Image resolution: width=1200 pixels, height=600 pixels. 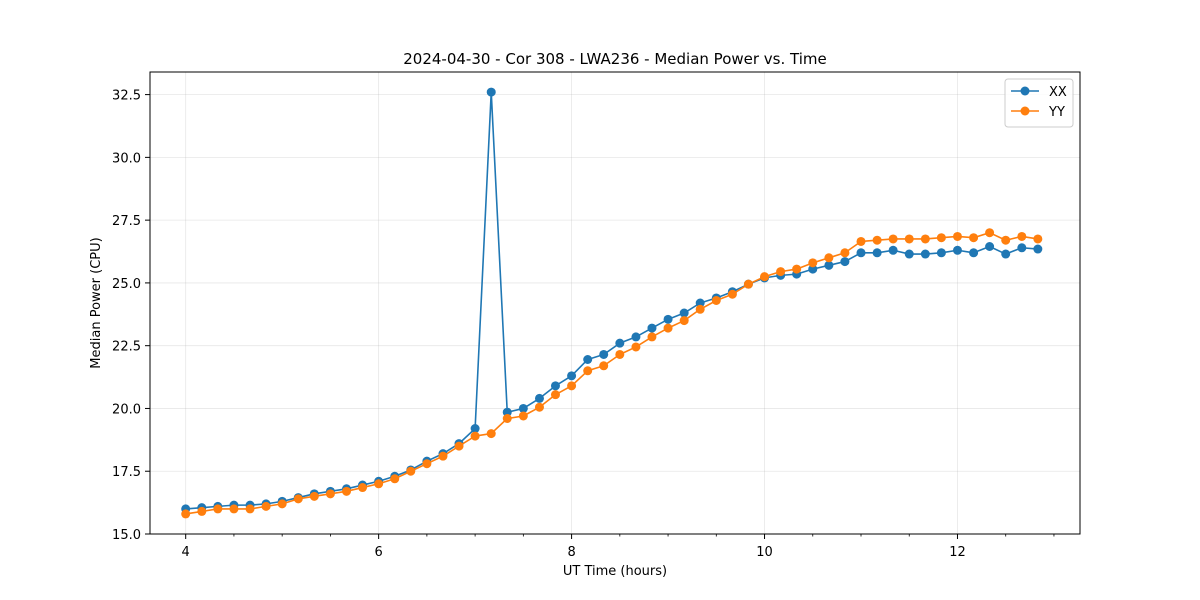 What do you see at coordinates (126, 535) in the screenshot?
I see `y-tick-label: 15.0` at bounding box center [126, 535].